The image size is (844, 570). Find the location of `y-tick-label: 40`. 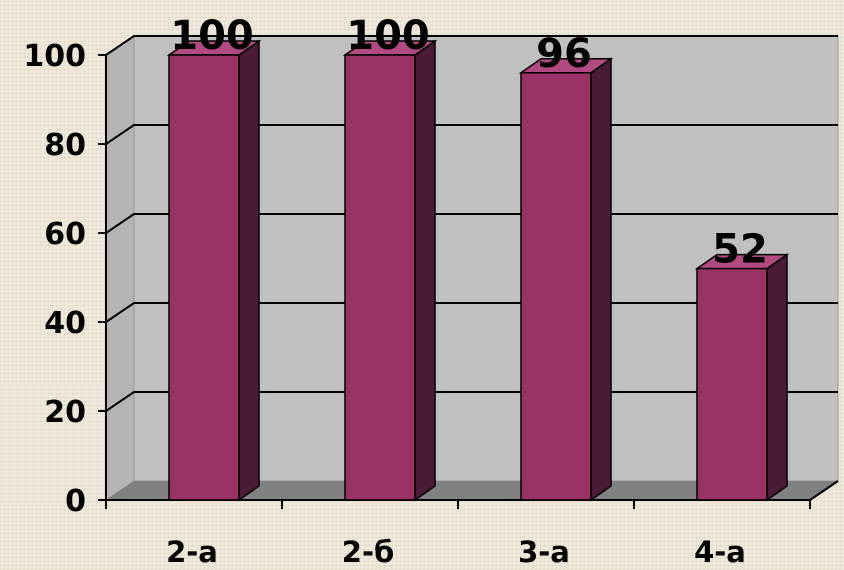

y-tick-label: 40 is located at coordinates (65, 323).